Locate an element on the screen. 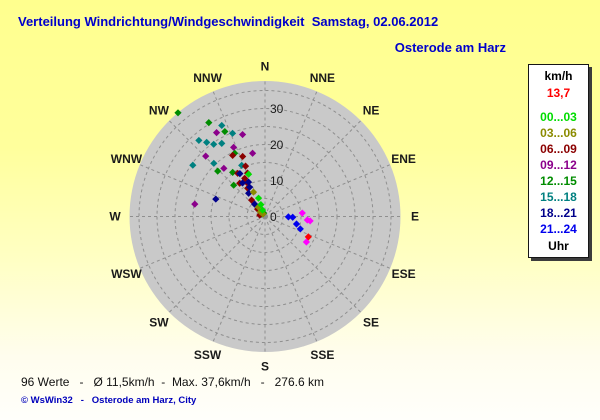 The image size is (600, 420). direction-label: ENE is located at coordinates (403, 159).